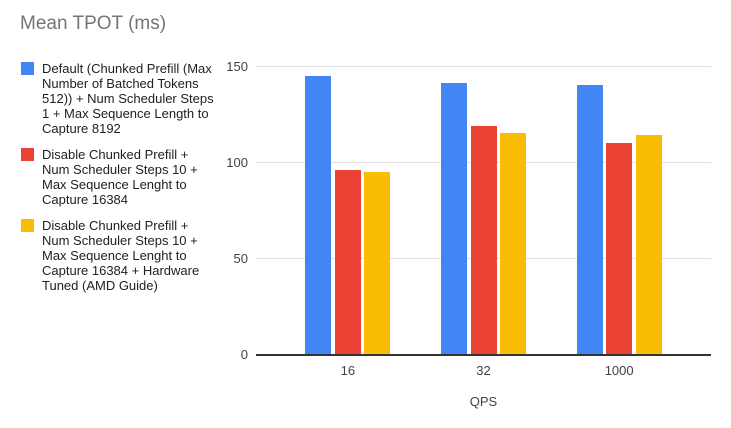 The height and width of the screenshot is (428, 731). What do you see at coordinates (240, 258) in the screenshot?
I see `y-axis-tick-label: 50` at bounding box center [240, 258].